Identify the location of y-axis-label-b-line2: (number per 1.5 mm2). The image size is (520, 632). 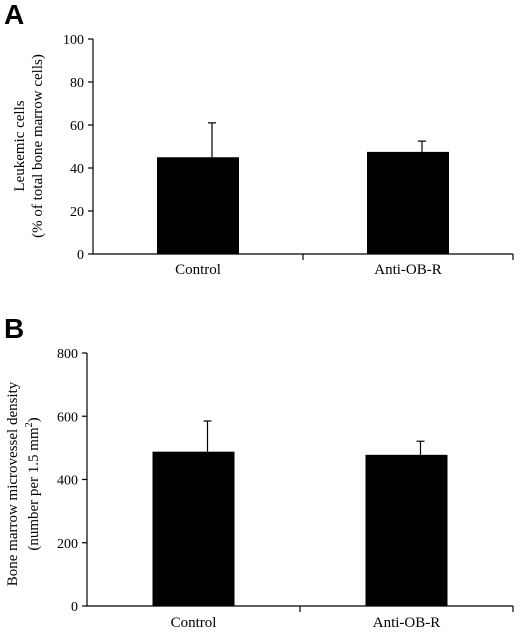
(33, 483).